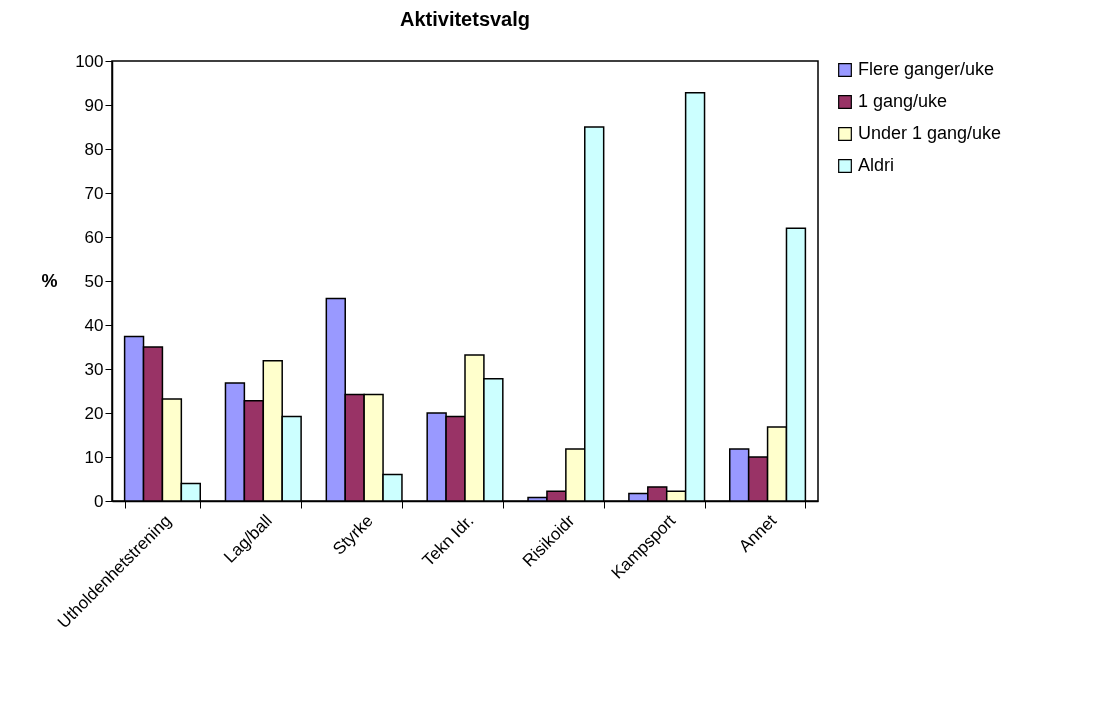 Image resolution: width=1116 pixels, height=711 pixels. Describe the element at coordinates (99, 501) in the screenshot. I see `y-tick-label: 0` at that location.